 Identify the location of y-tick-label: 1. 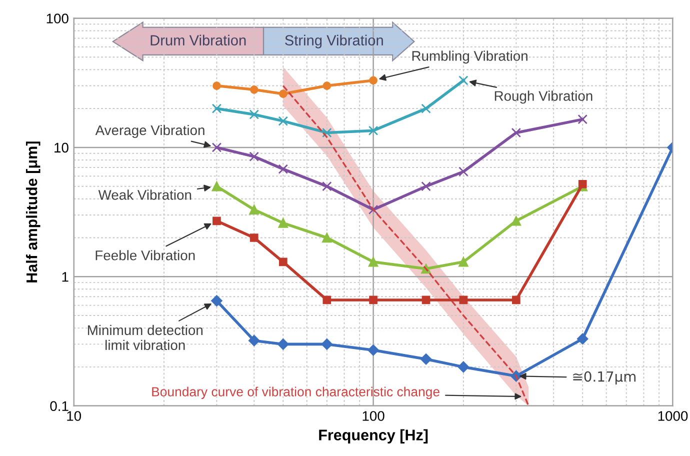
(65, 277).